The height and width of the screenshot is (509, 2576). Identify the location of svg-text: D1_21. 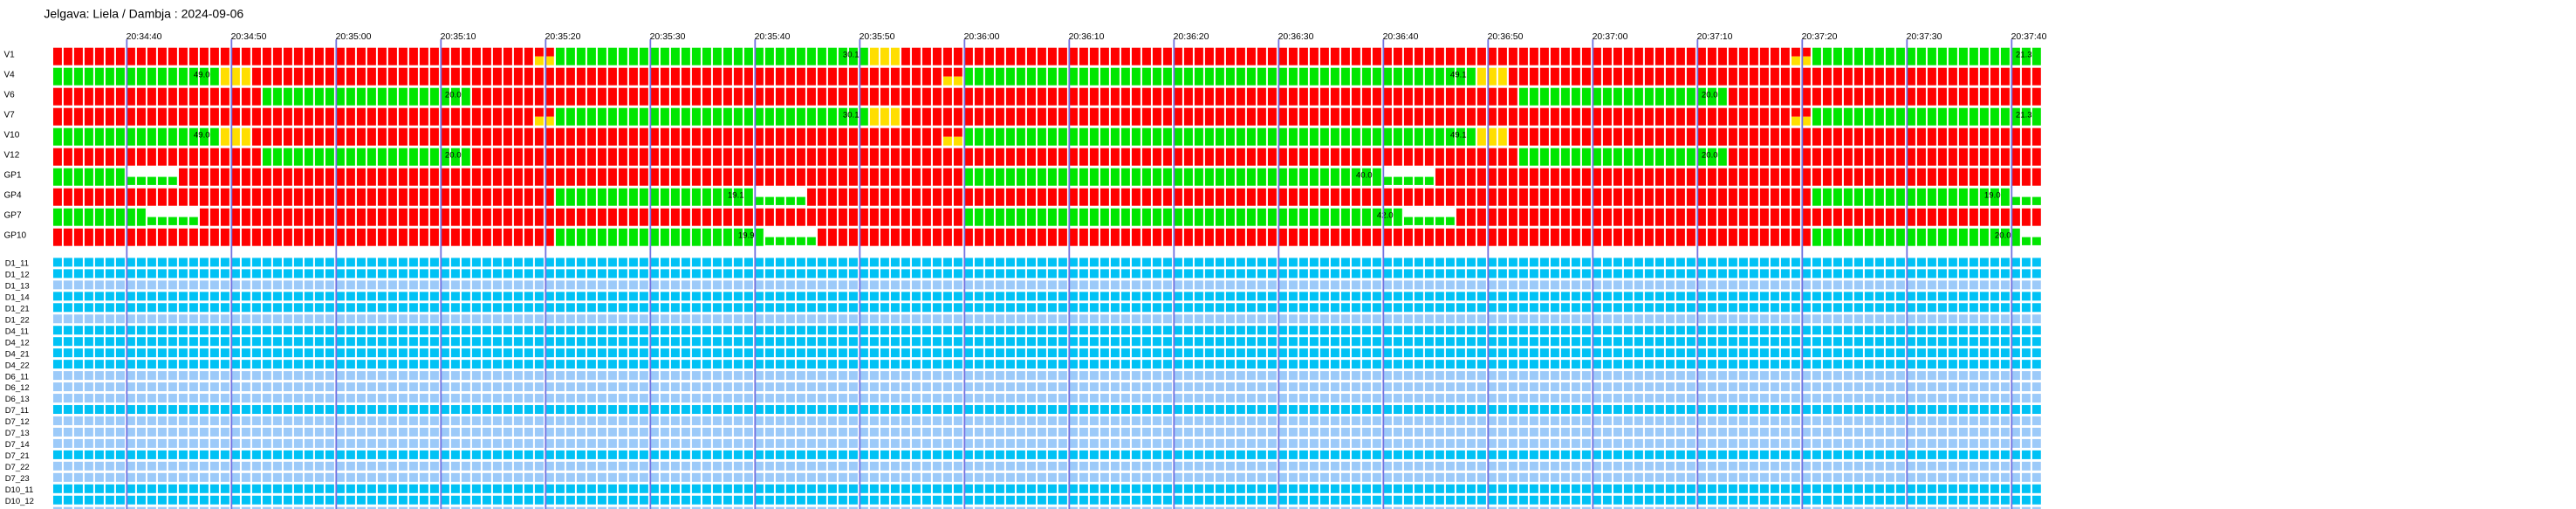
(17, 308).